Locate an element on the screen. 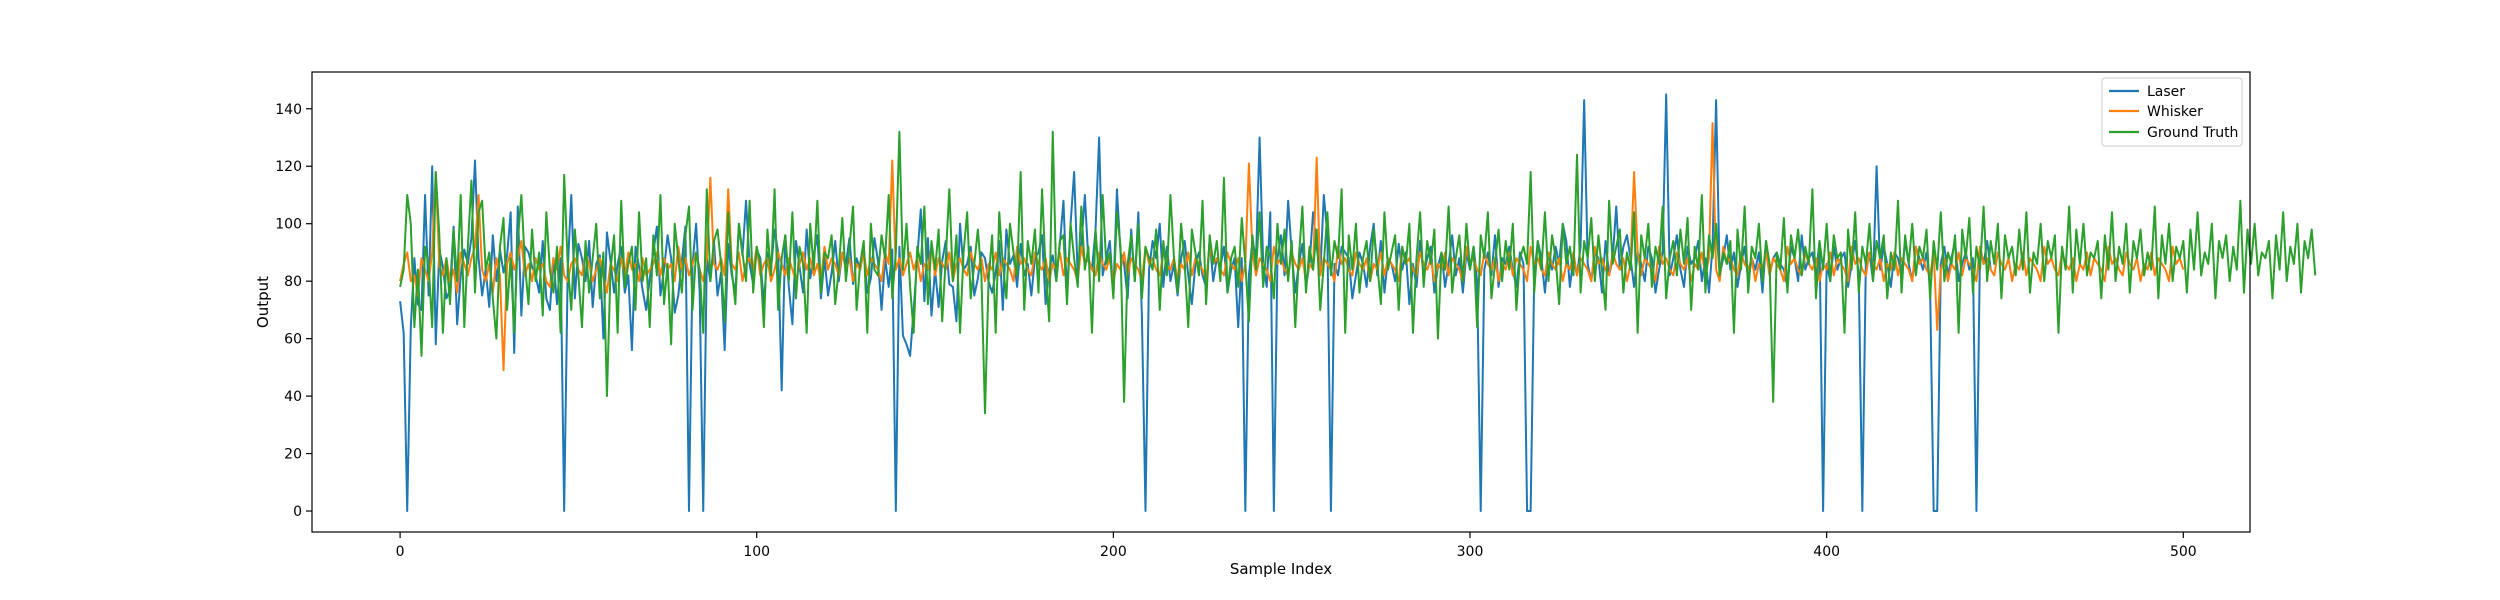 The height and width of the screenshot is (600, 2500). legend-box is located at coordinates (2172, 112).